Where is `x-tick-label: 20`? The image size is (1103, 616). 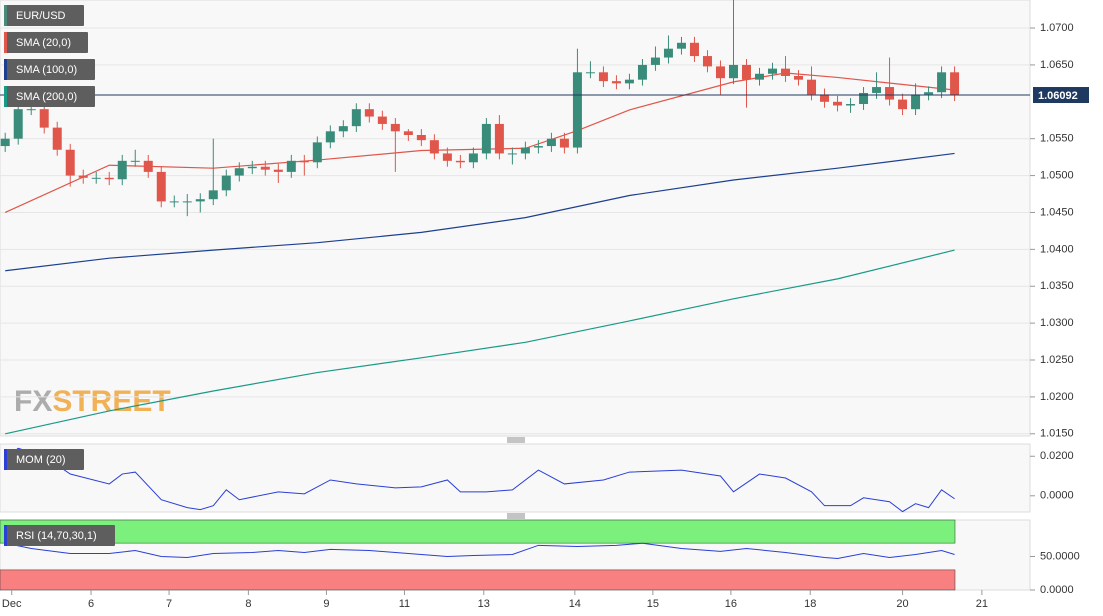
x-tick-label: 20 is located at coordinates (902, 604).